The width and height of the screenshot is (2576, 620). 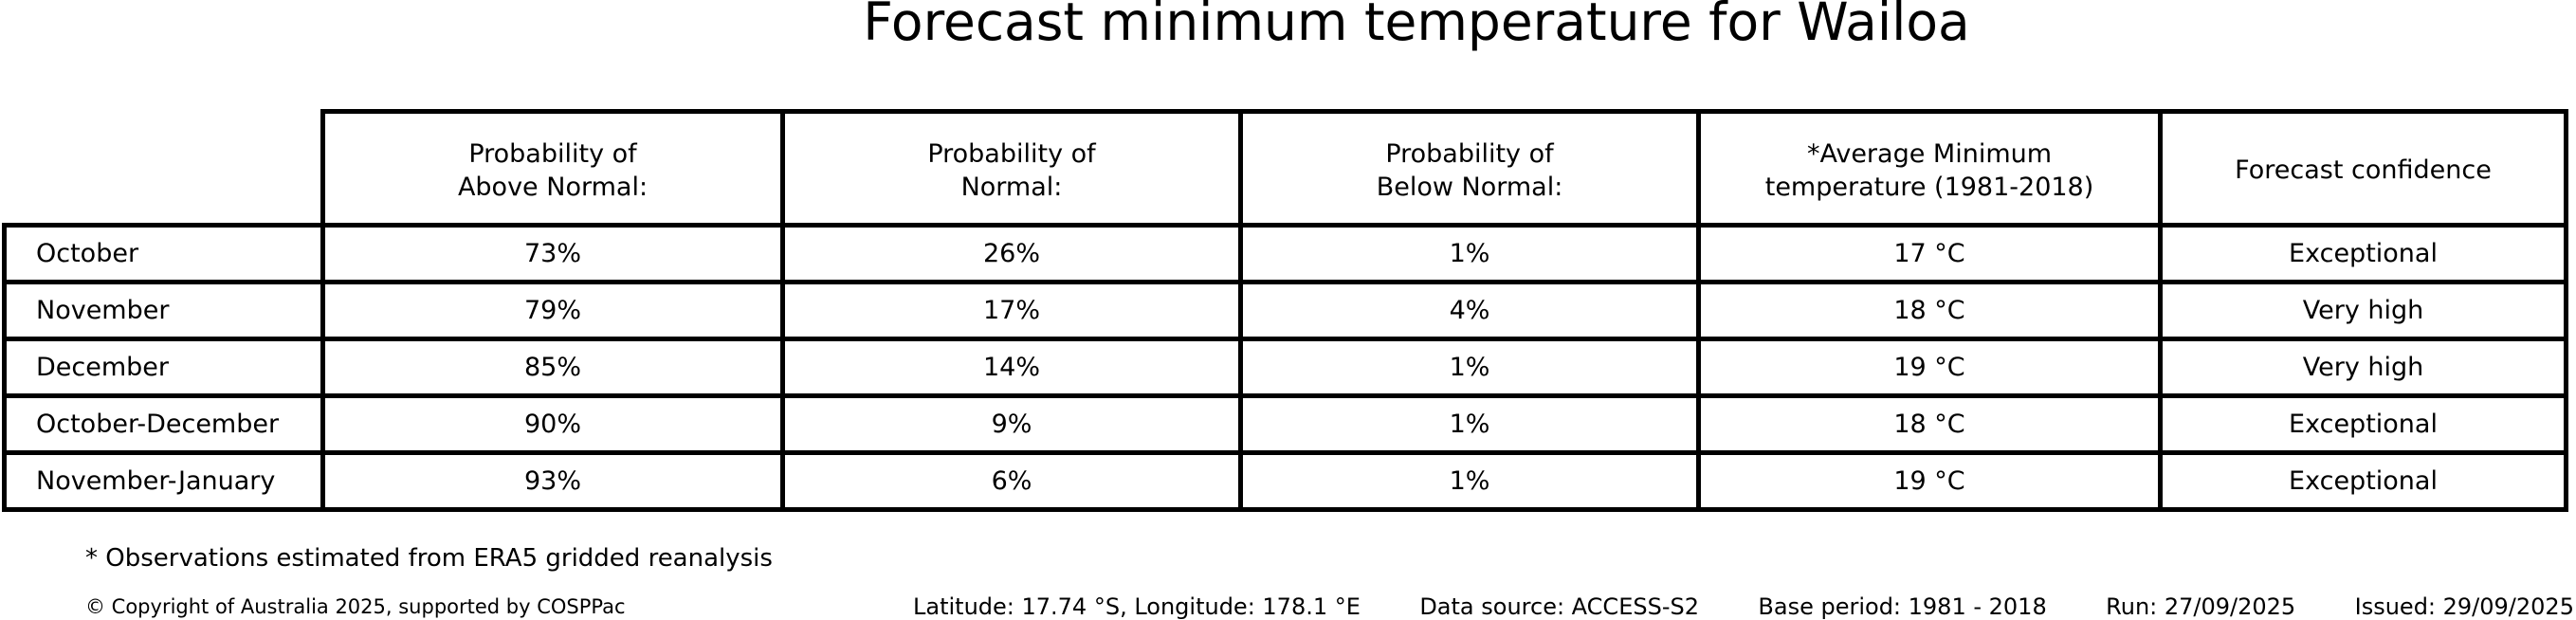 What do you see at coordinates (1011, 367) in the screenshot?
I see `cell-normal: 14%` at bounding box center [1011, 367].